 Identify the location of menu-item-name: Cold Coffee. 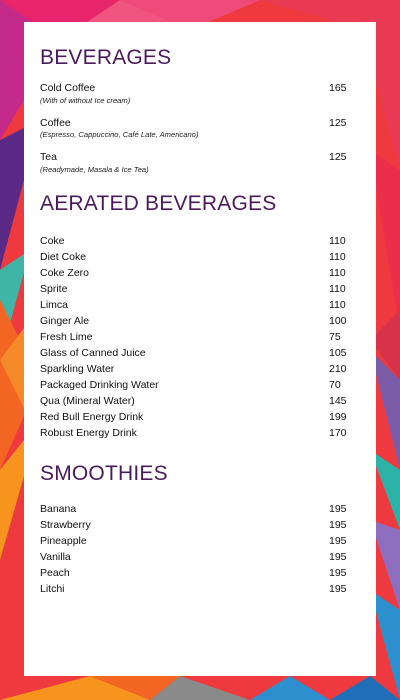
(68, 88).